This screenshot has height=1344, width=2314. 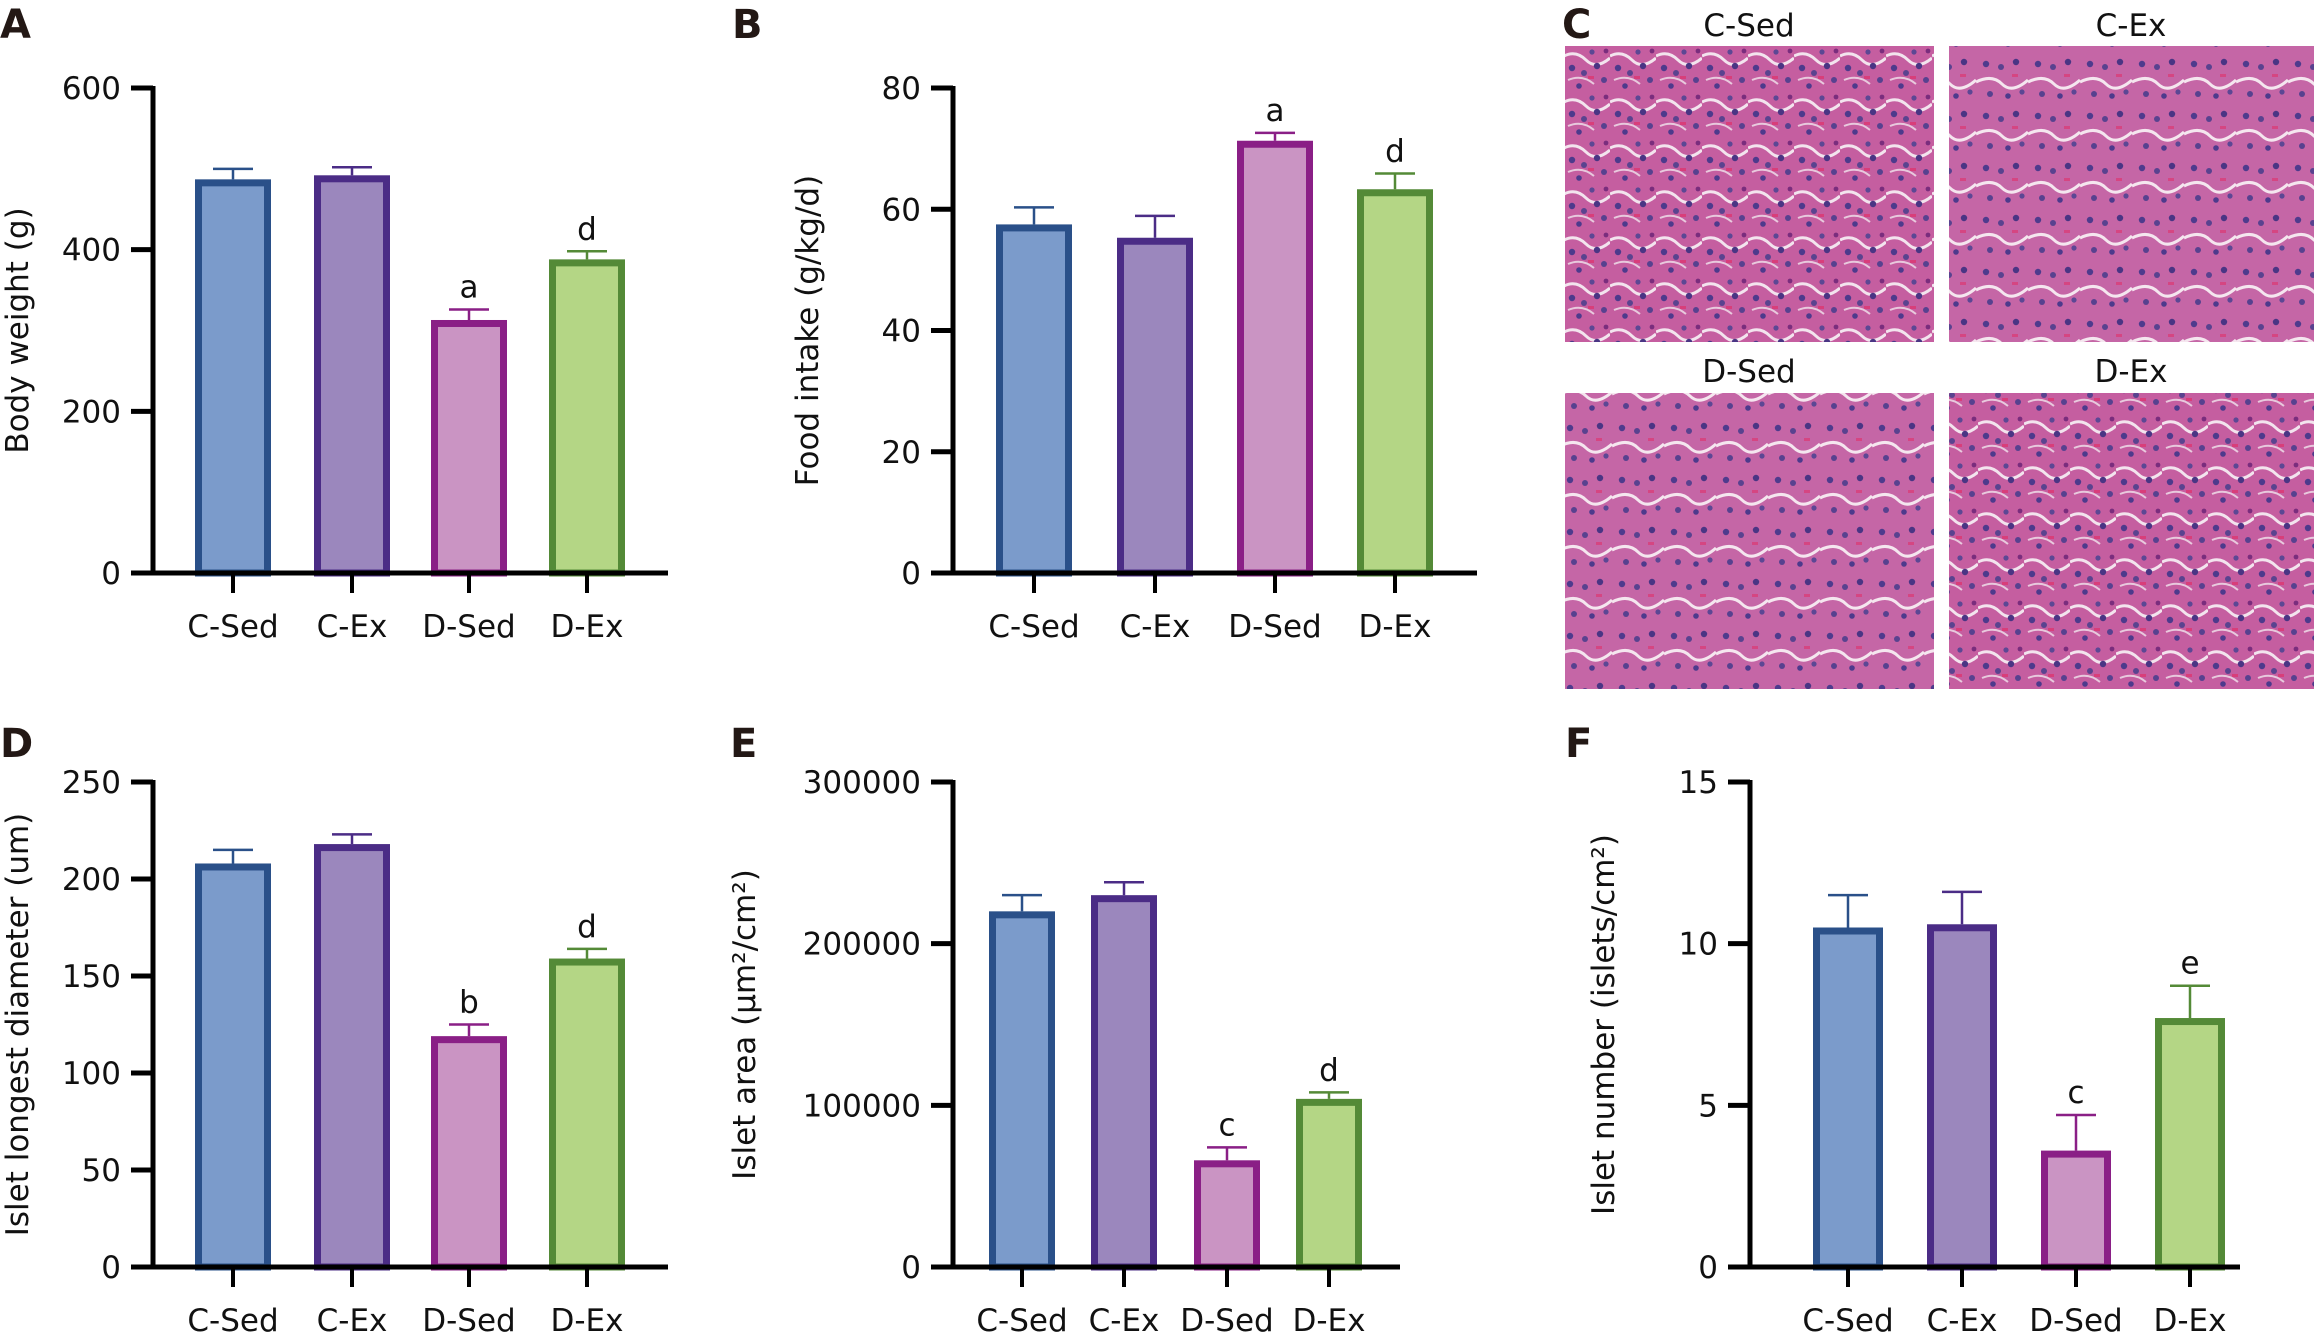 I want to click on y-tick-label: 100000, so click(x=862, y=1106).